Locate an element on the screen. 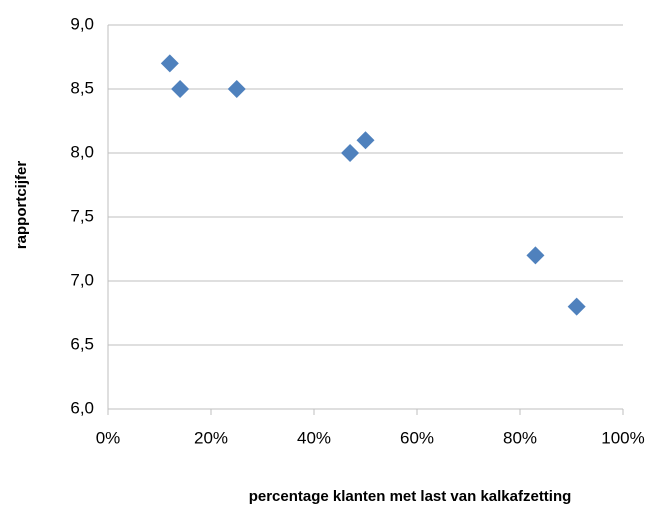  y-tick-label: 7,0 is located at coordinates (82, 279).